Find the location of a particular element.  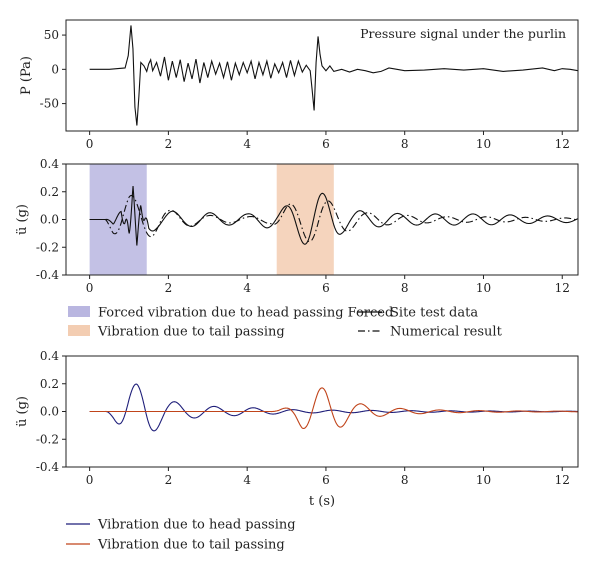

series-line-site-test-data is located at coordinates (333, 216).